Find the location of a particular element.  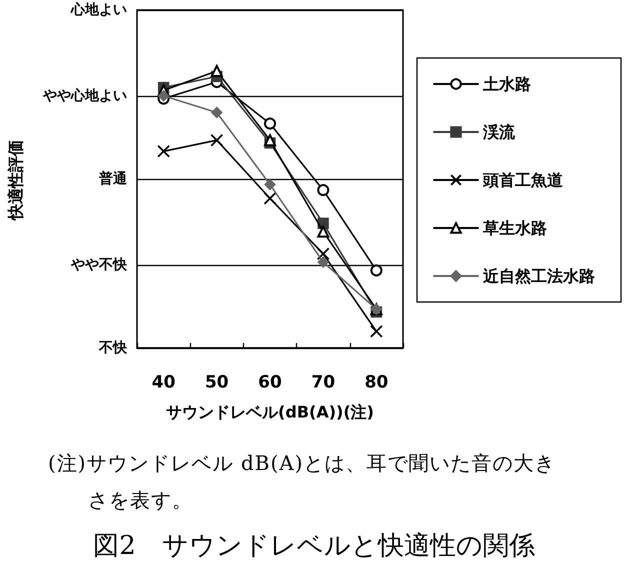

x-axis-title: サウンドレベル(dB(A))(注) is located at coordinates (270, 412).